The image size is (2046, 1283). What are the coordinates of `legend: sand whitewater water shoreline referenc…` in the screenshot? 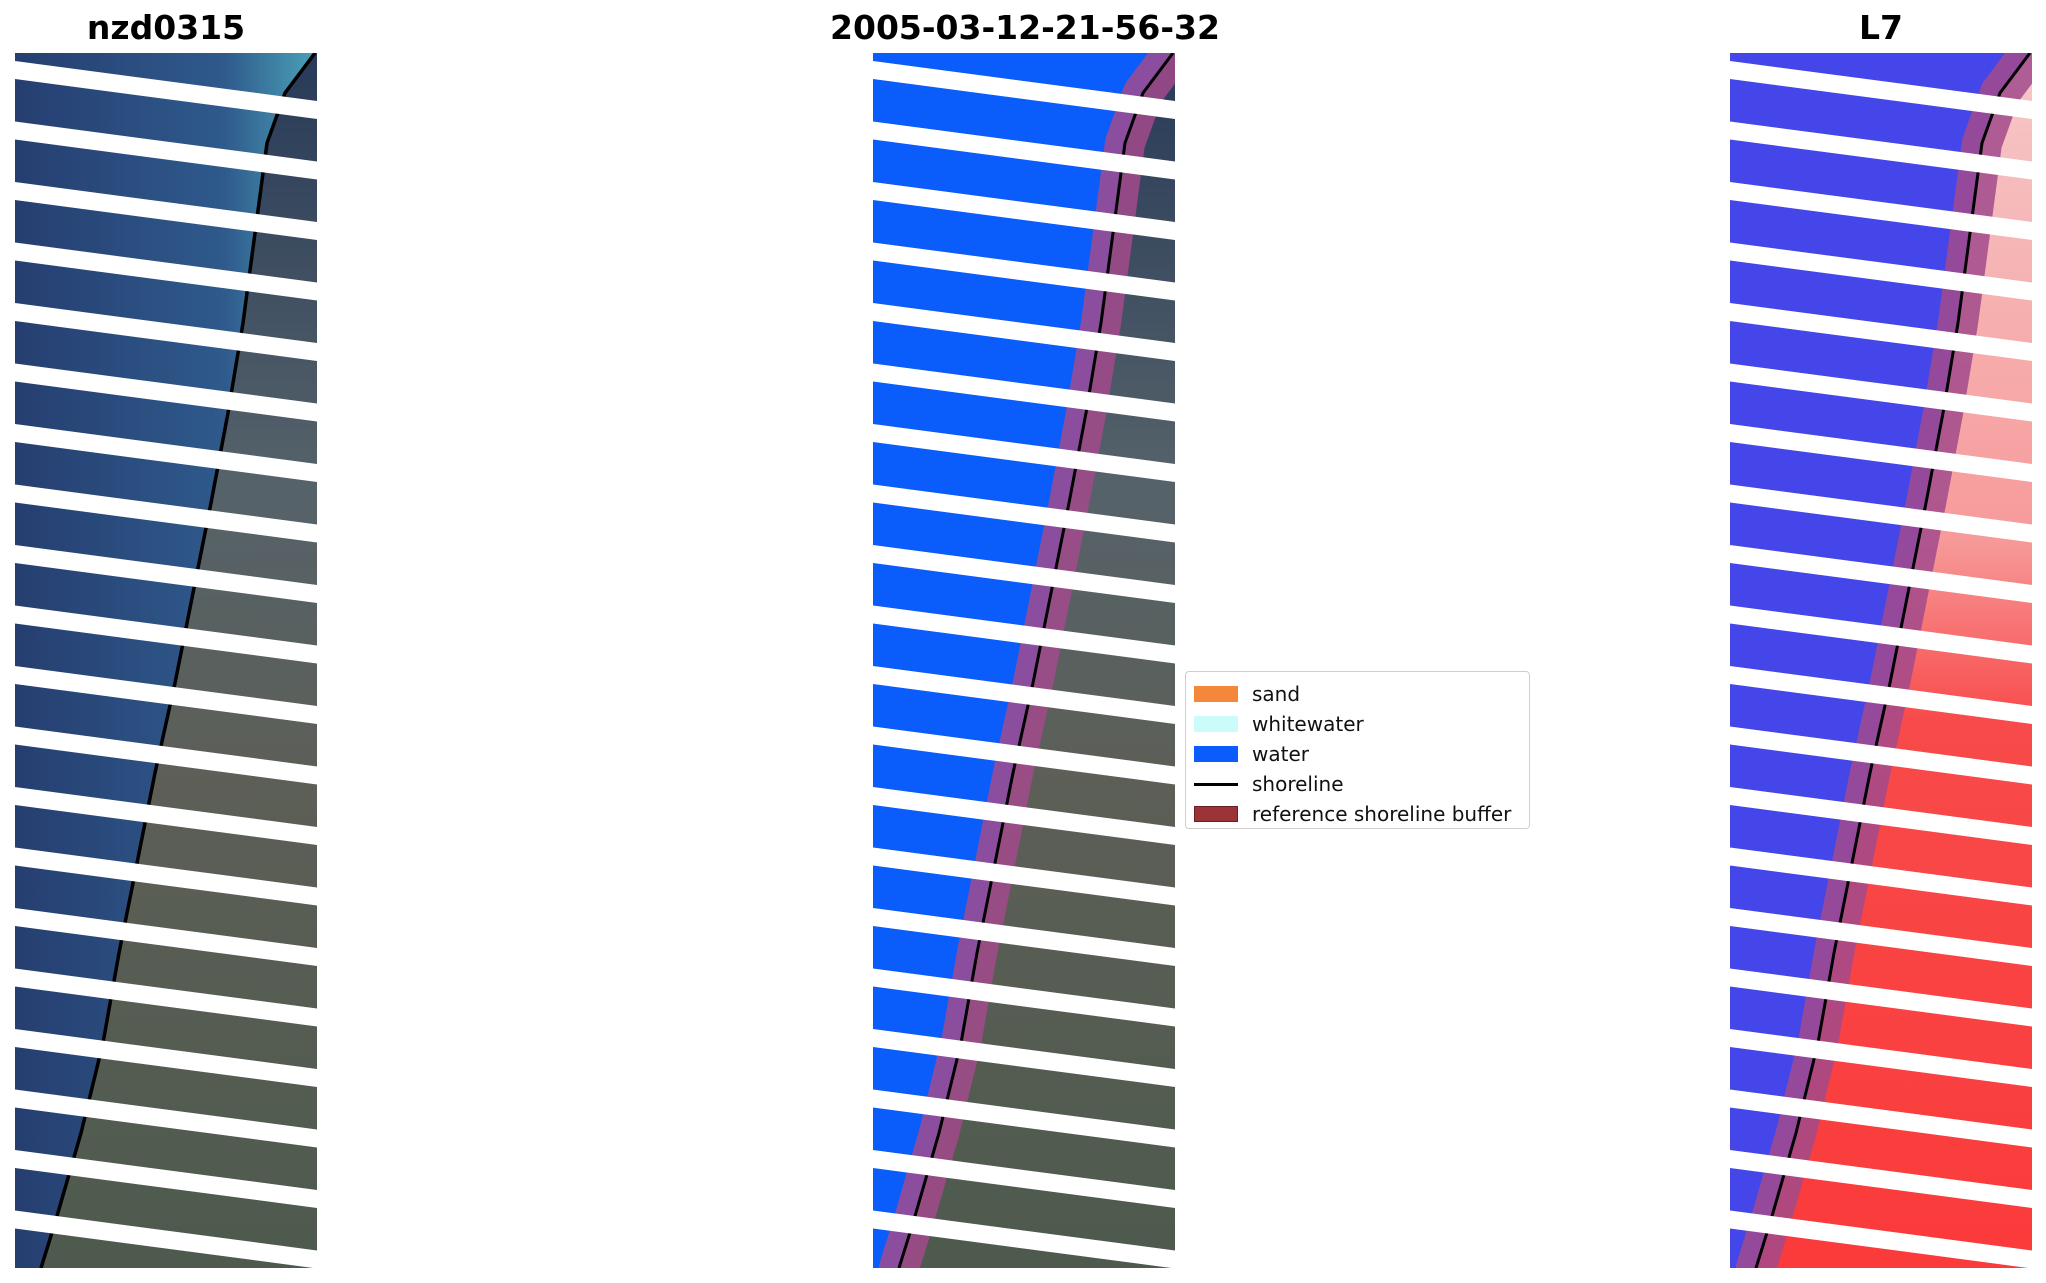 It's located at (1357, 750).